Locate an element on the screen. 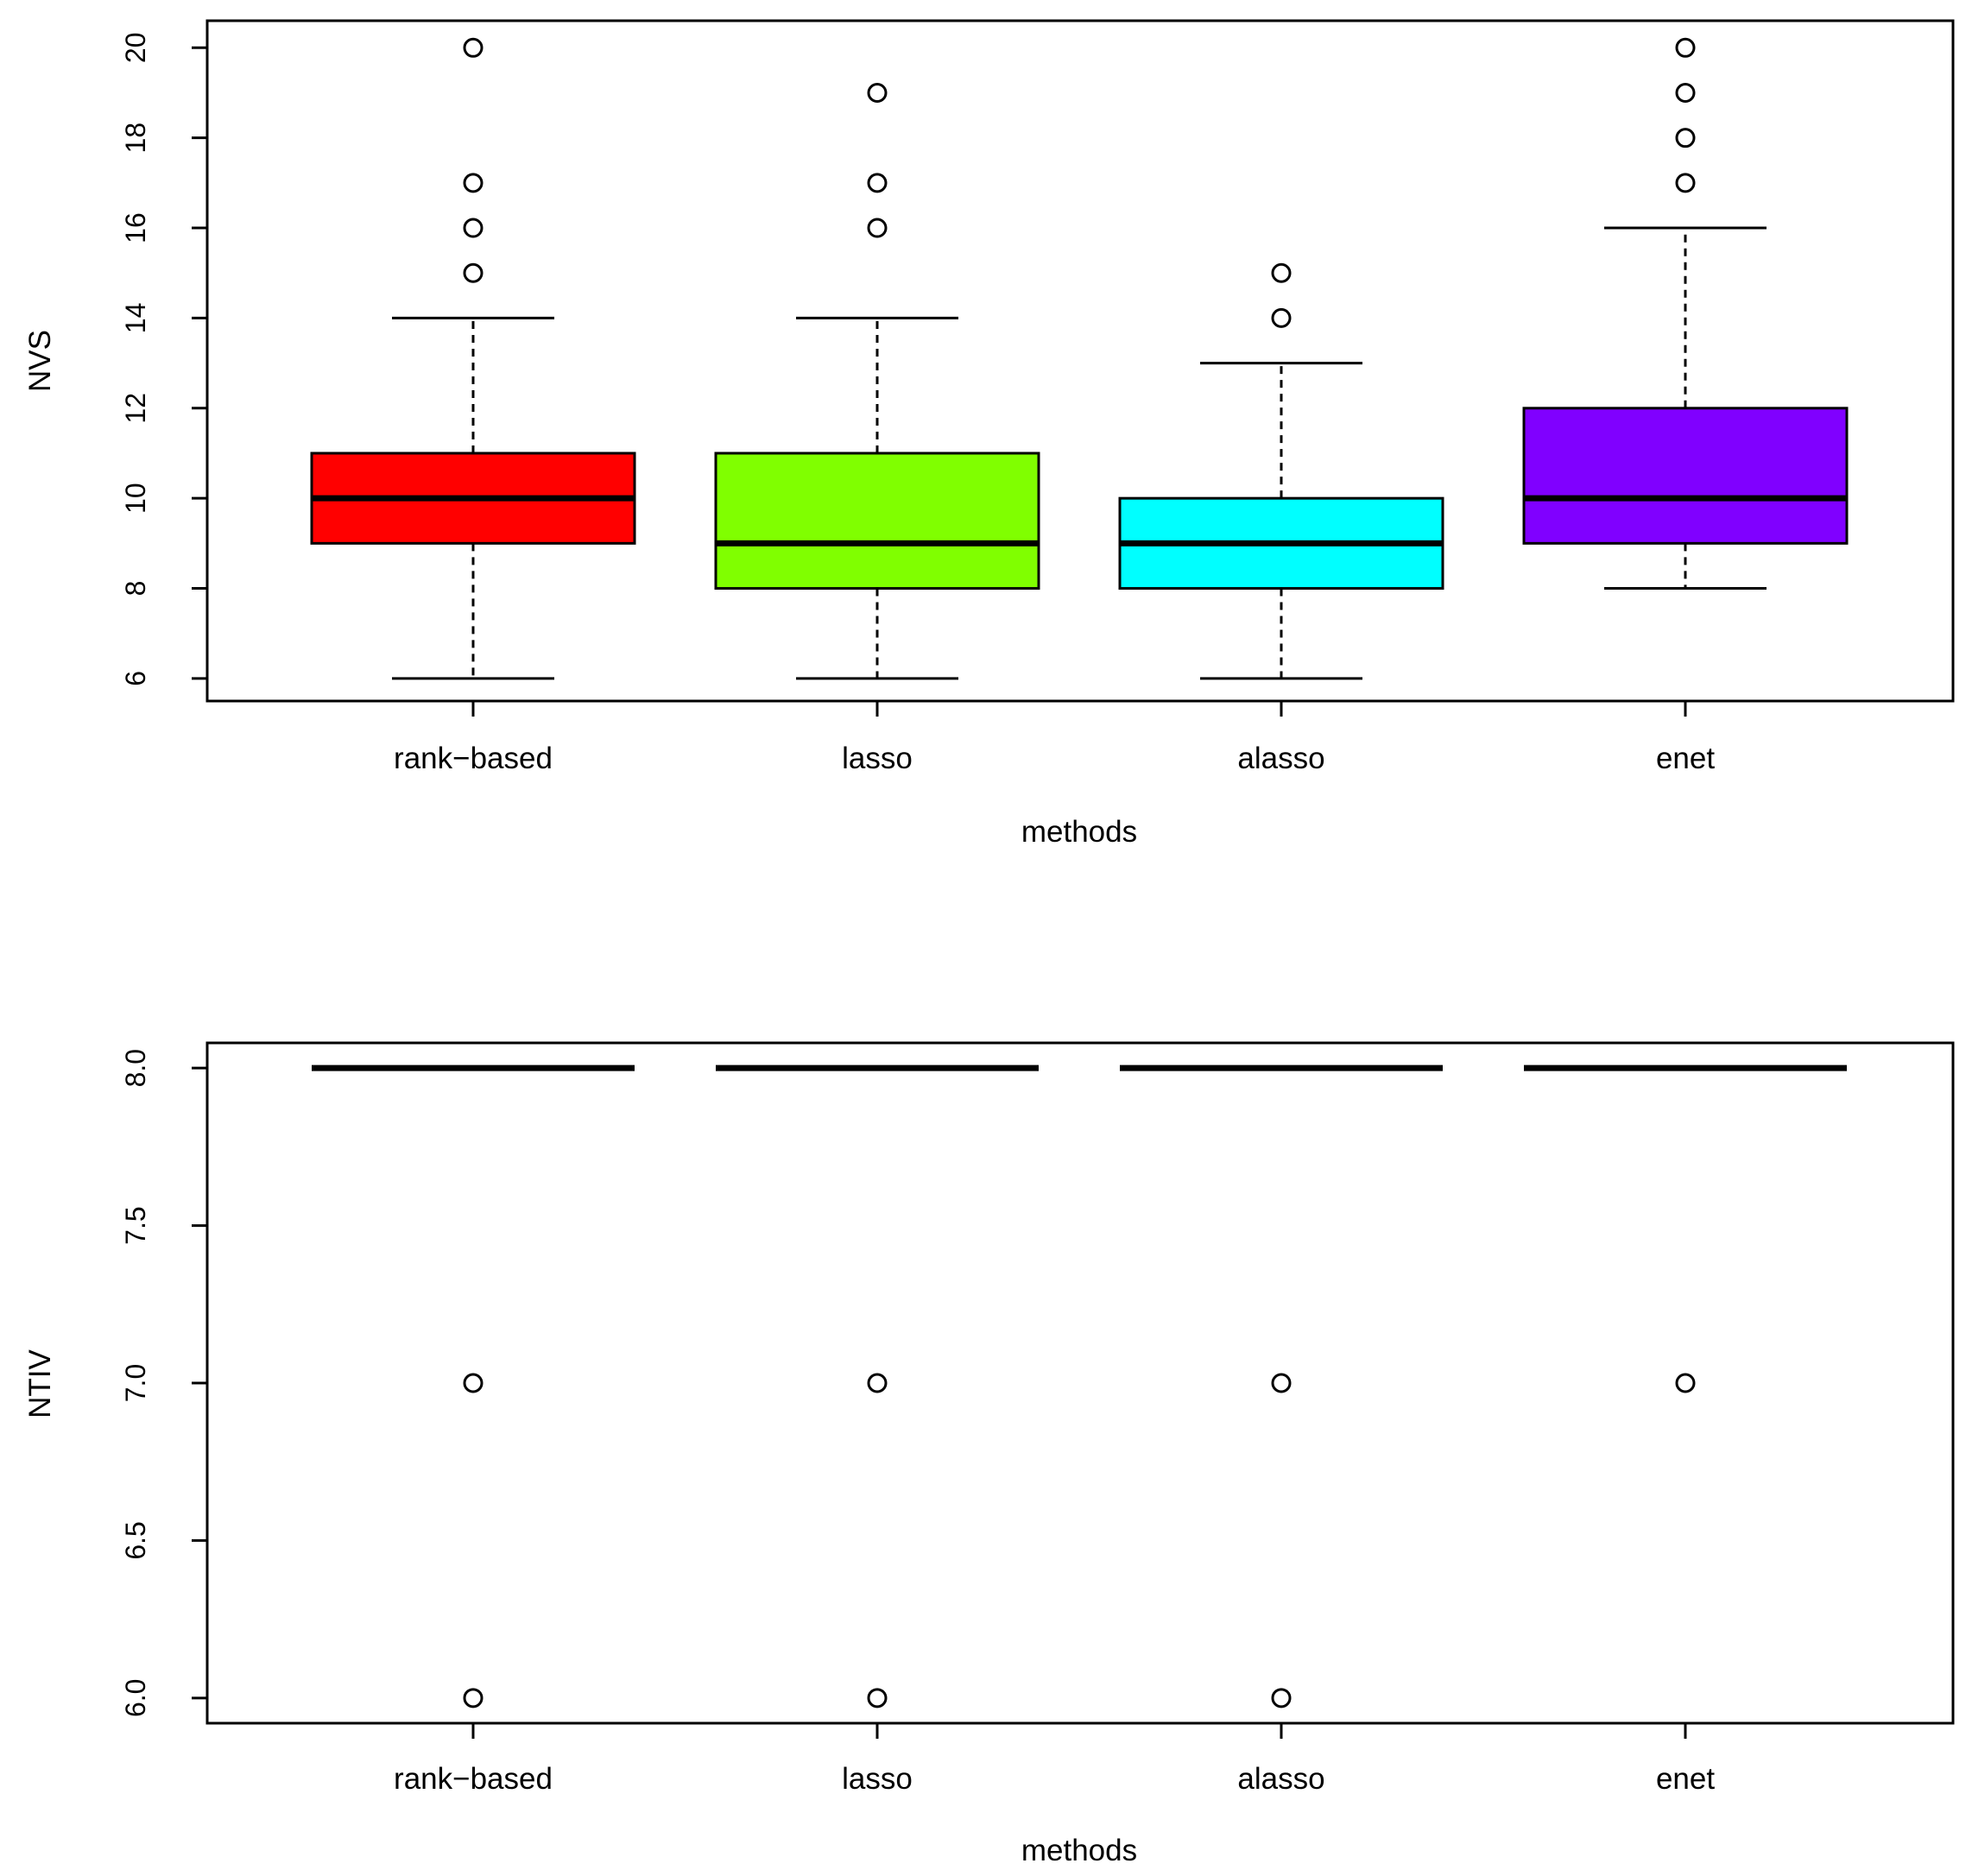 The height and width of the screenshot is (1876, 1972). nvs-y-axis-title: NVS is located at coordinates (40, 361).